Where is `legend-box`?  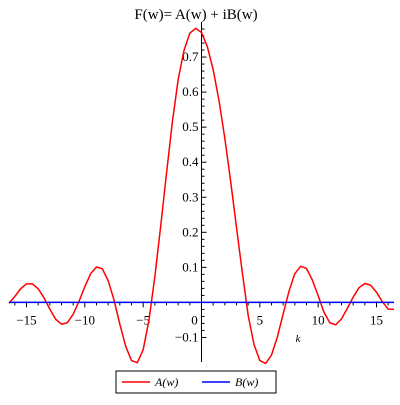
legend-box is located at coordinates (196, 382).